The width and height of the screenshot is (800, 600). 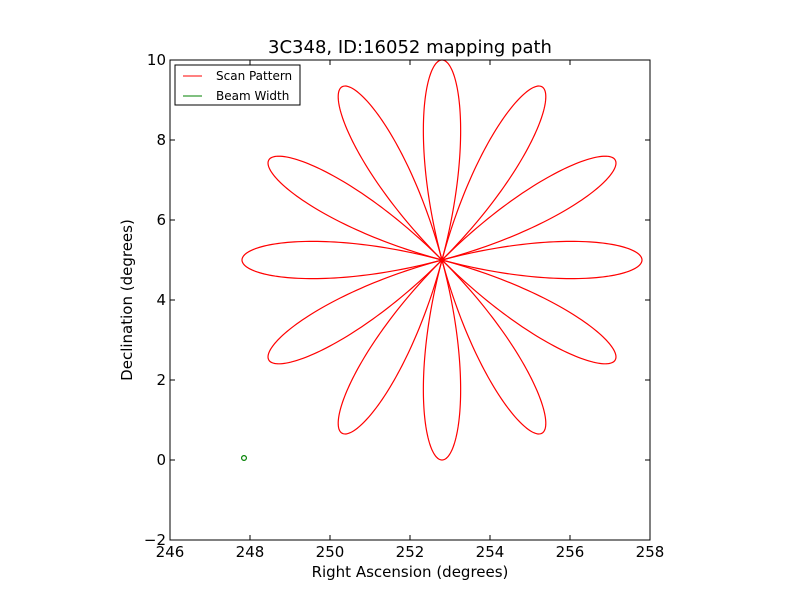 I want to click on y-tick-label: 10, so click(x=156, y=60).